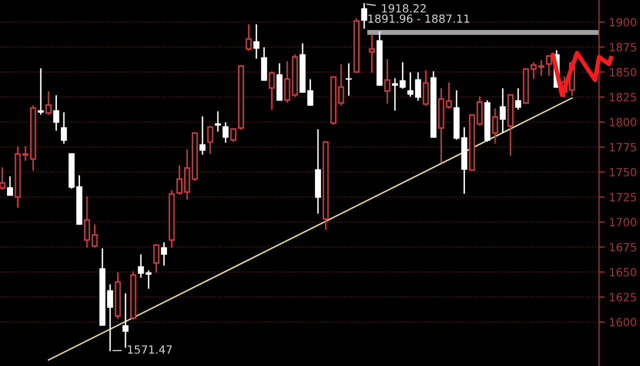  I want to click on y-tick-label: 1750, so click(623, 172).